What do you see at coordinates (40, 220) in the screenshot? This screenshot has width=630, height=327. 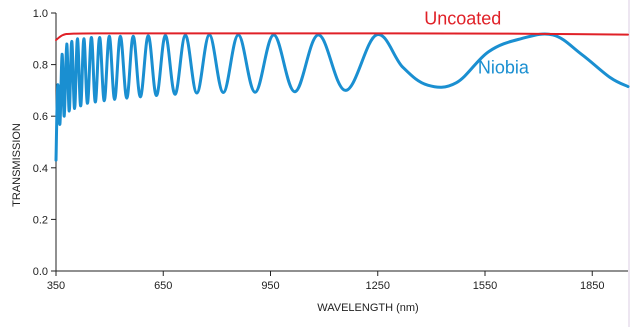 I see `y-tick-label: 0.2` at bounding box center [40, 220].